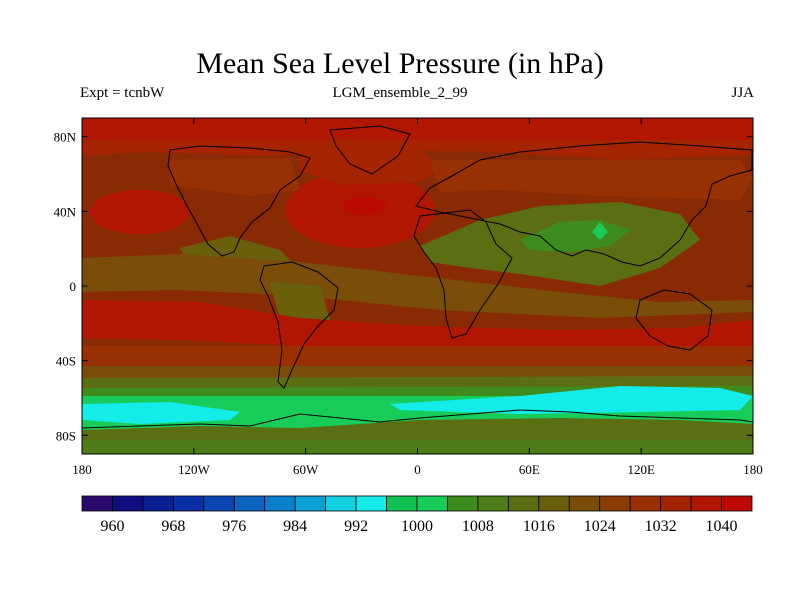  What do you see at coordinates (571, 400) in the screenshot?
I see `pressure-band-southern-low-east` at bounding box center [571, 400].